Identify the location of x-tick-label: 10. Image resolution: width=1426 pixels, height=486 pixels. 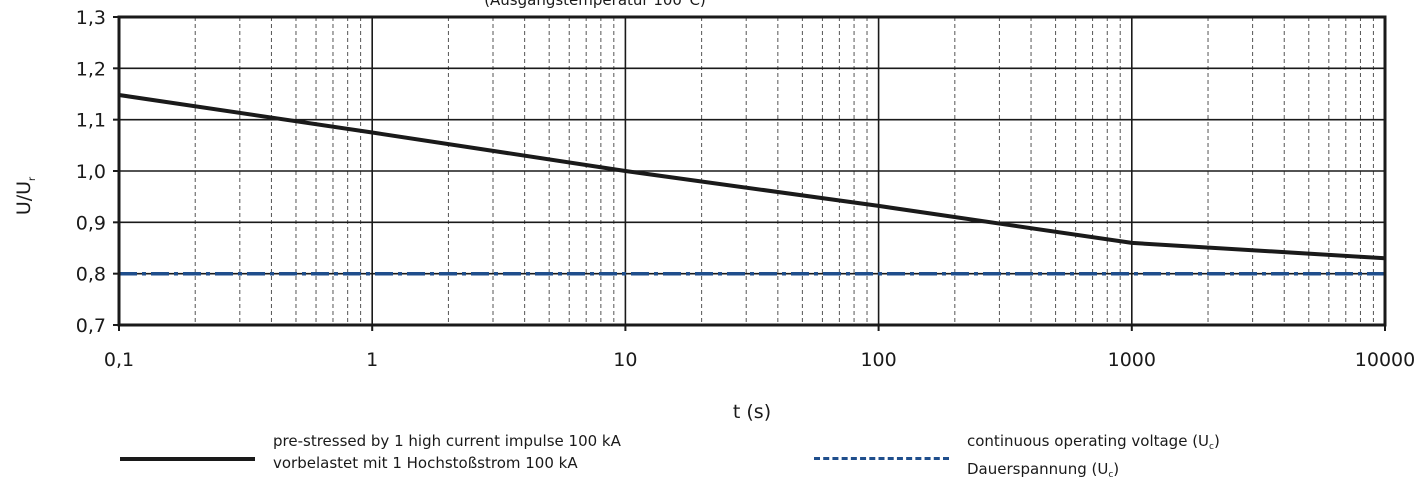
(625, 360).